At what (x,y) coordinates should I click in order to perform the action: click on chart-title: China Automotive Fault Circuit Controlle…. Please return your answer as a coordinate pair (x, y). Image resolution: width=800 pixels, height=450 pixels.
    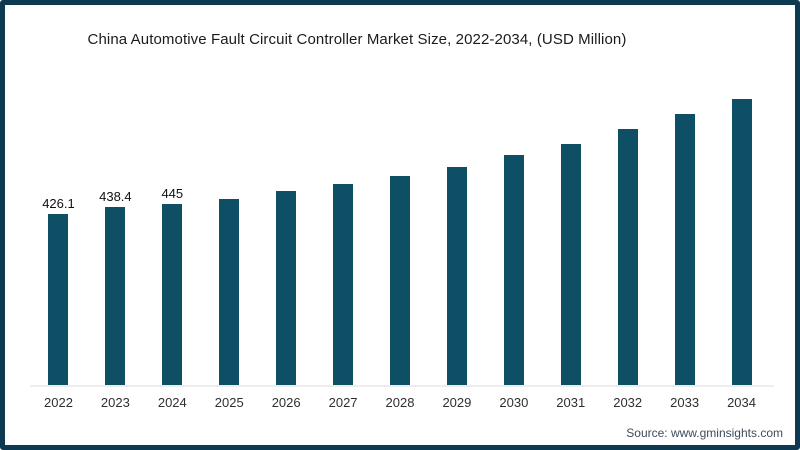
    Looking at the image, I should click on (357, 39).